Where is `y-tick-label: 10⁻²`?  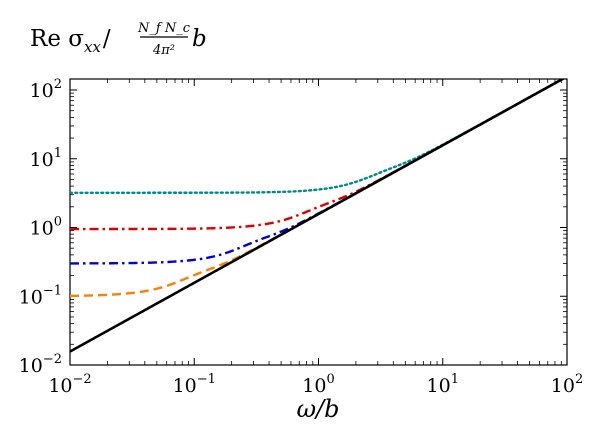
y-tick-label: 10⁻² is located at coordinates (40, 364).